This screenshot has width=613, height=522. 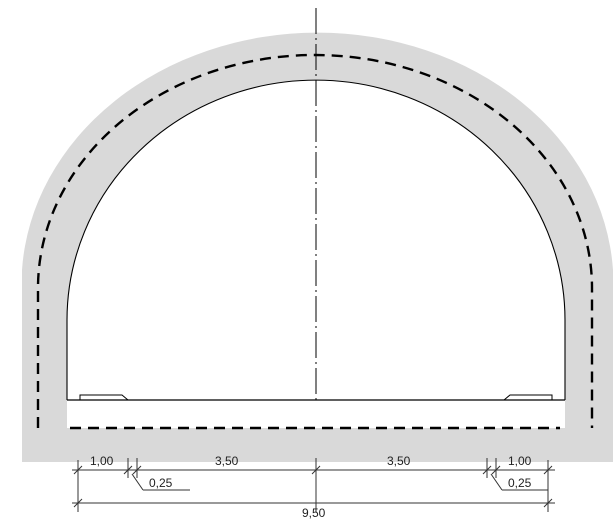 What do you see at coordinates (314, 513) in the screenshot?
I see `dim-total-width: 9,50` at bounding box center [314, 513].